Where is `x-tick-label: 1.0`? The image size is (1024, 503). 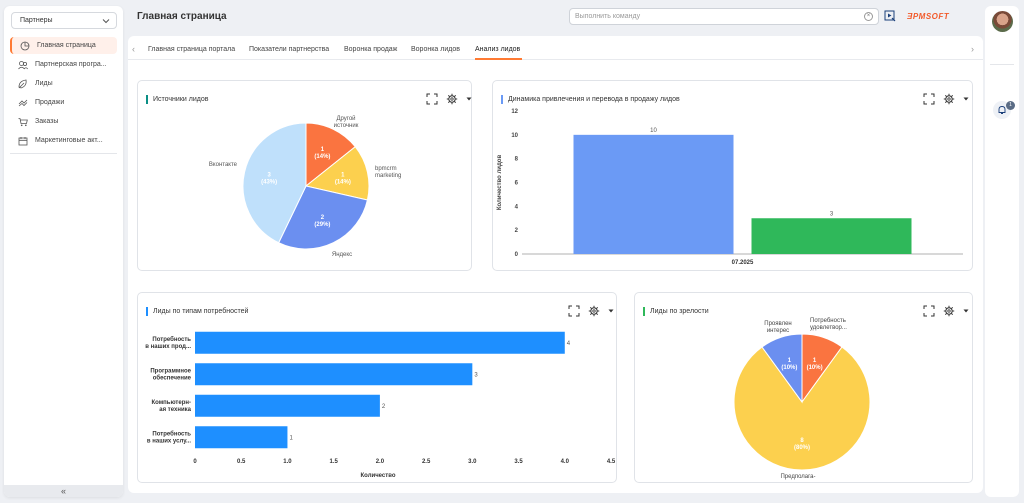
x-tick-label: 1.0 is located at coordinates (287, 462).